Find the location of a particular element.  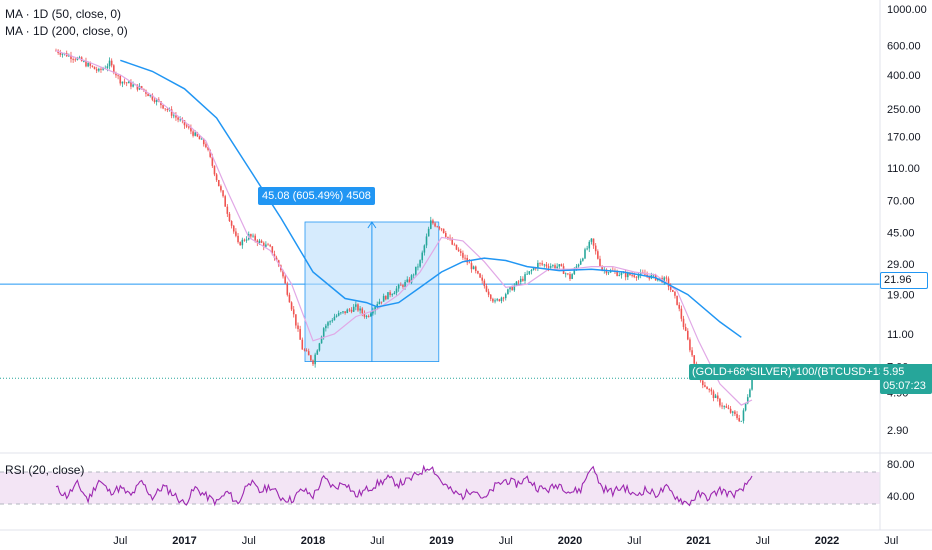

rsi-legend: RSI (20, close) is located at coordinates (45, 470).